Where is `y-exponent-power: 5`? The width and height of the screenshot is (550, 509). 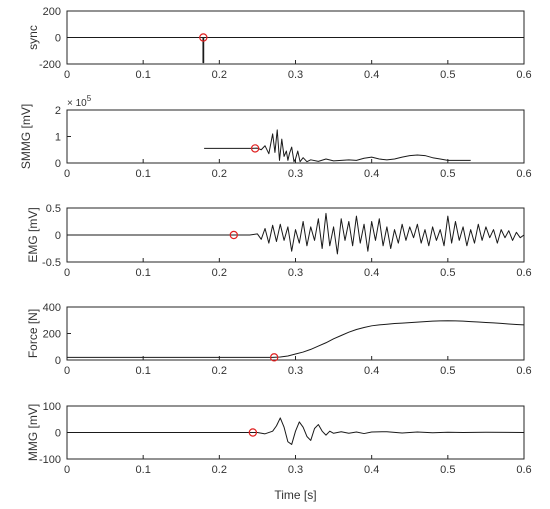
y-exponent-power: 5 is located at coordinates (89, 98).